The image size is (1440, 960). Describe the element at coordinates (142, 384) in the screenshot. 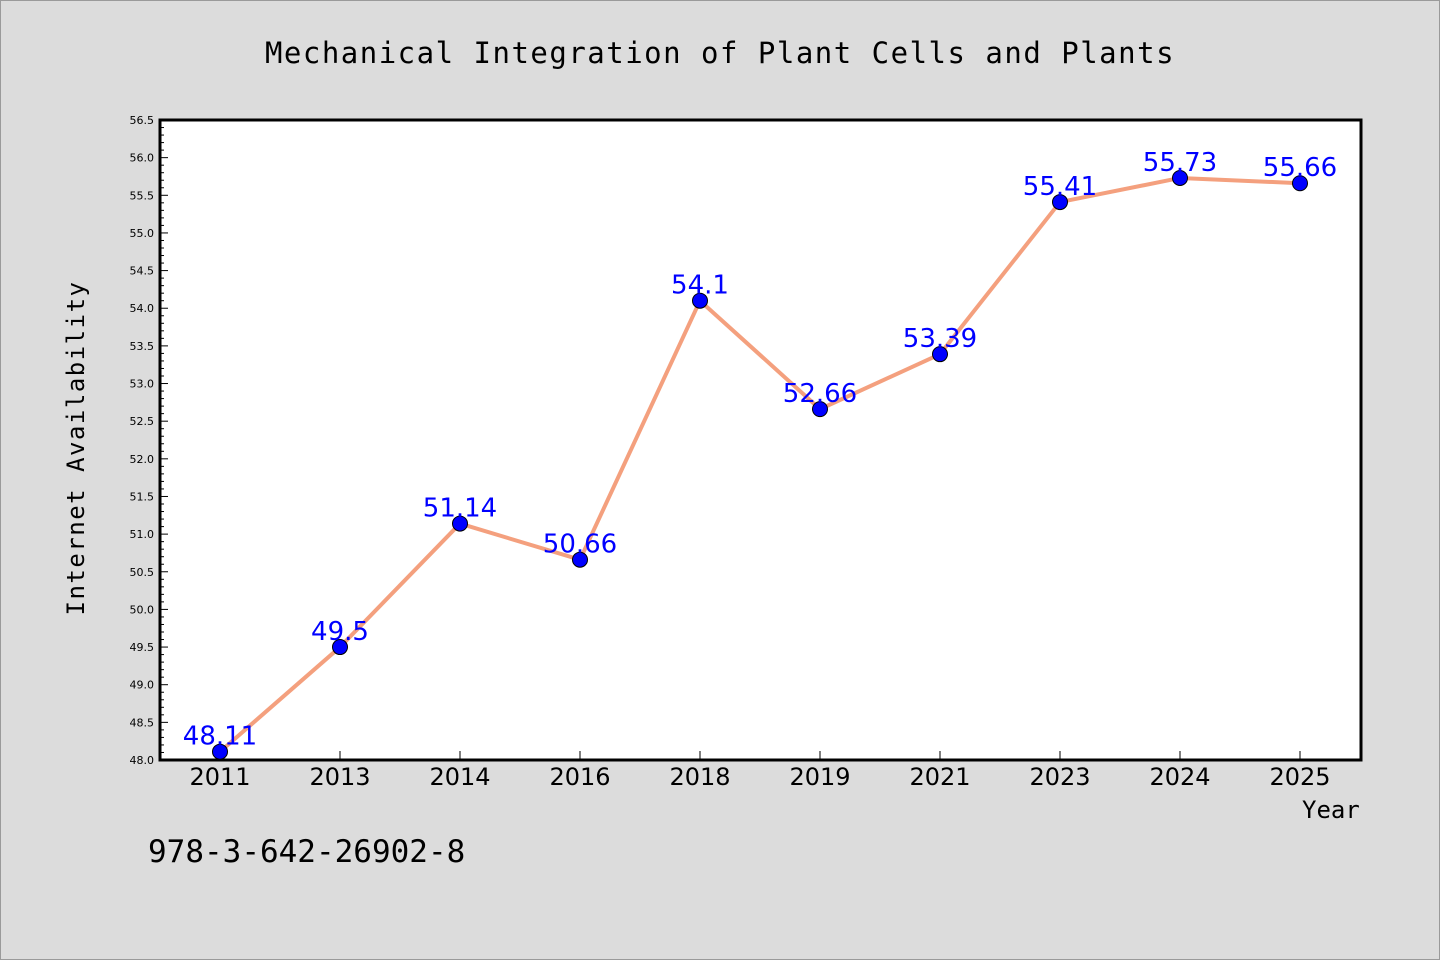

I see `y-tick-label: 53.0` at that location.